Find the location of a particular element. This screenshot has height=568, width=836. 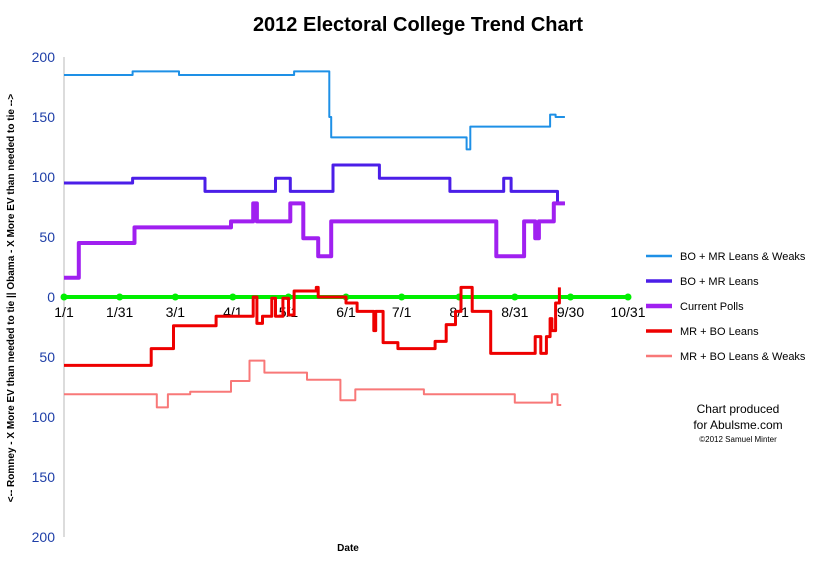

x-tick-label: 10/31 is located at coordinates (627, 312).